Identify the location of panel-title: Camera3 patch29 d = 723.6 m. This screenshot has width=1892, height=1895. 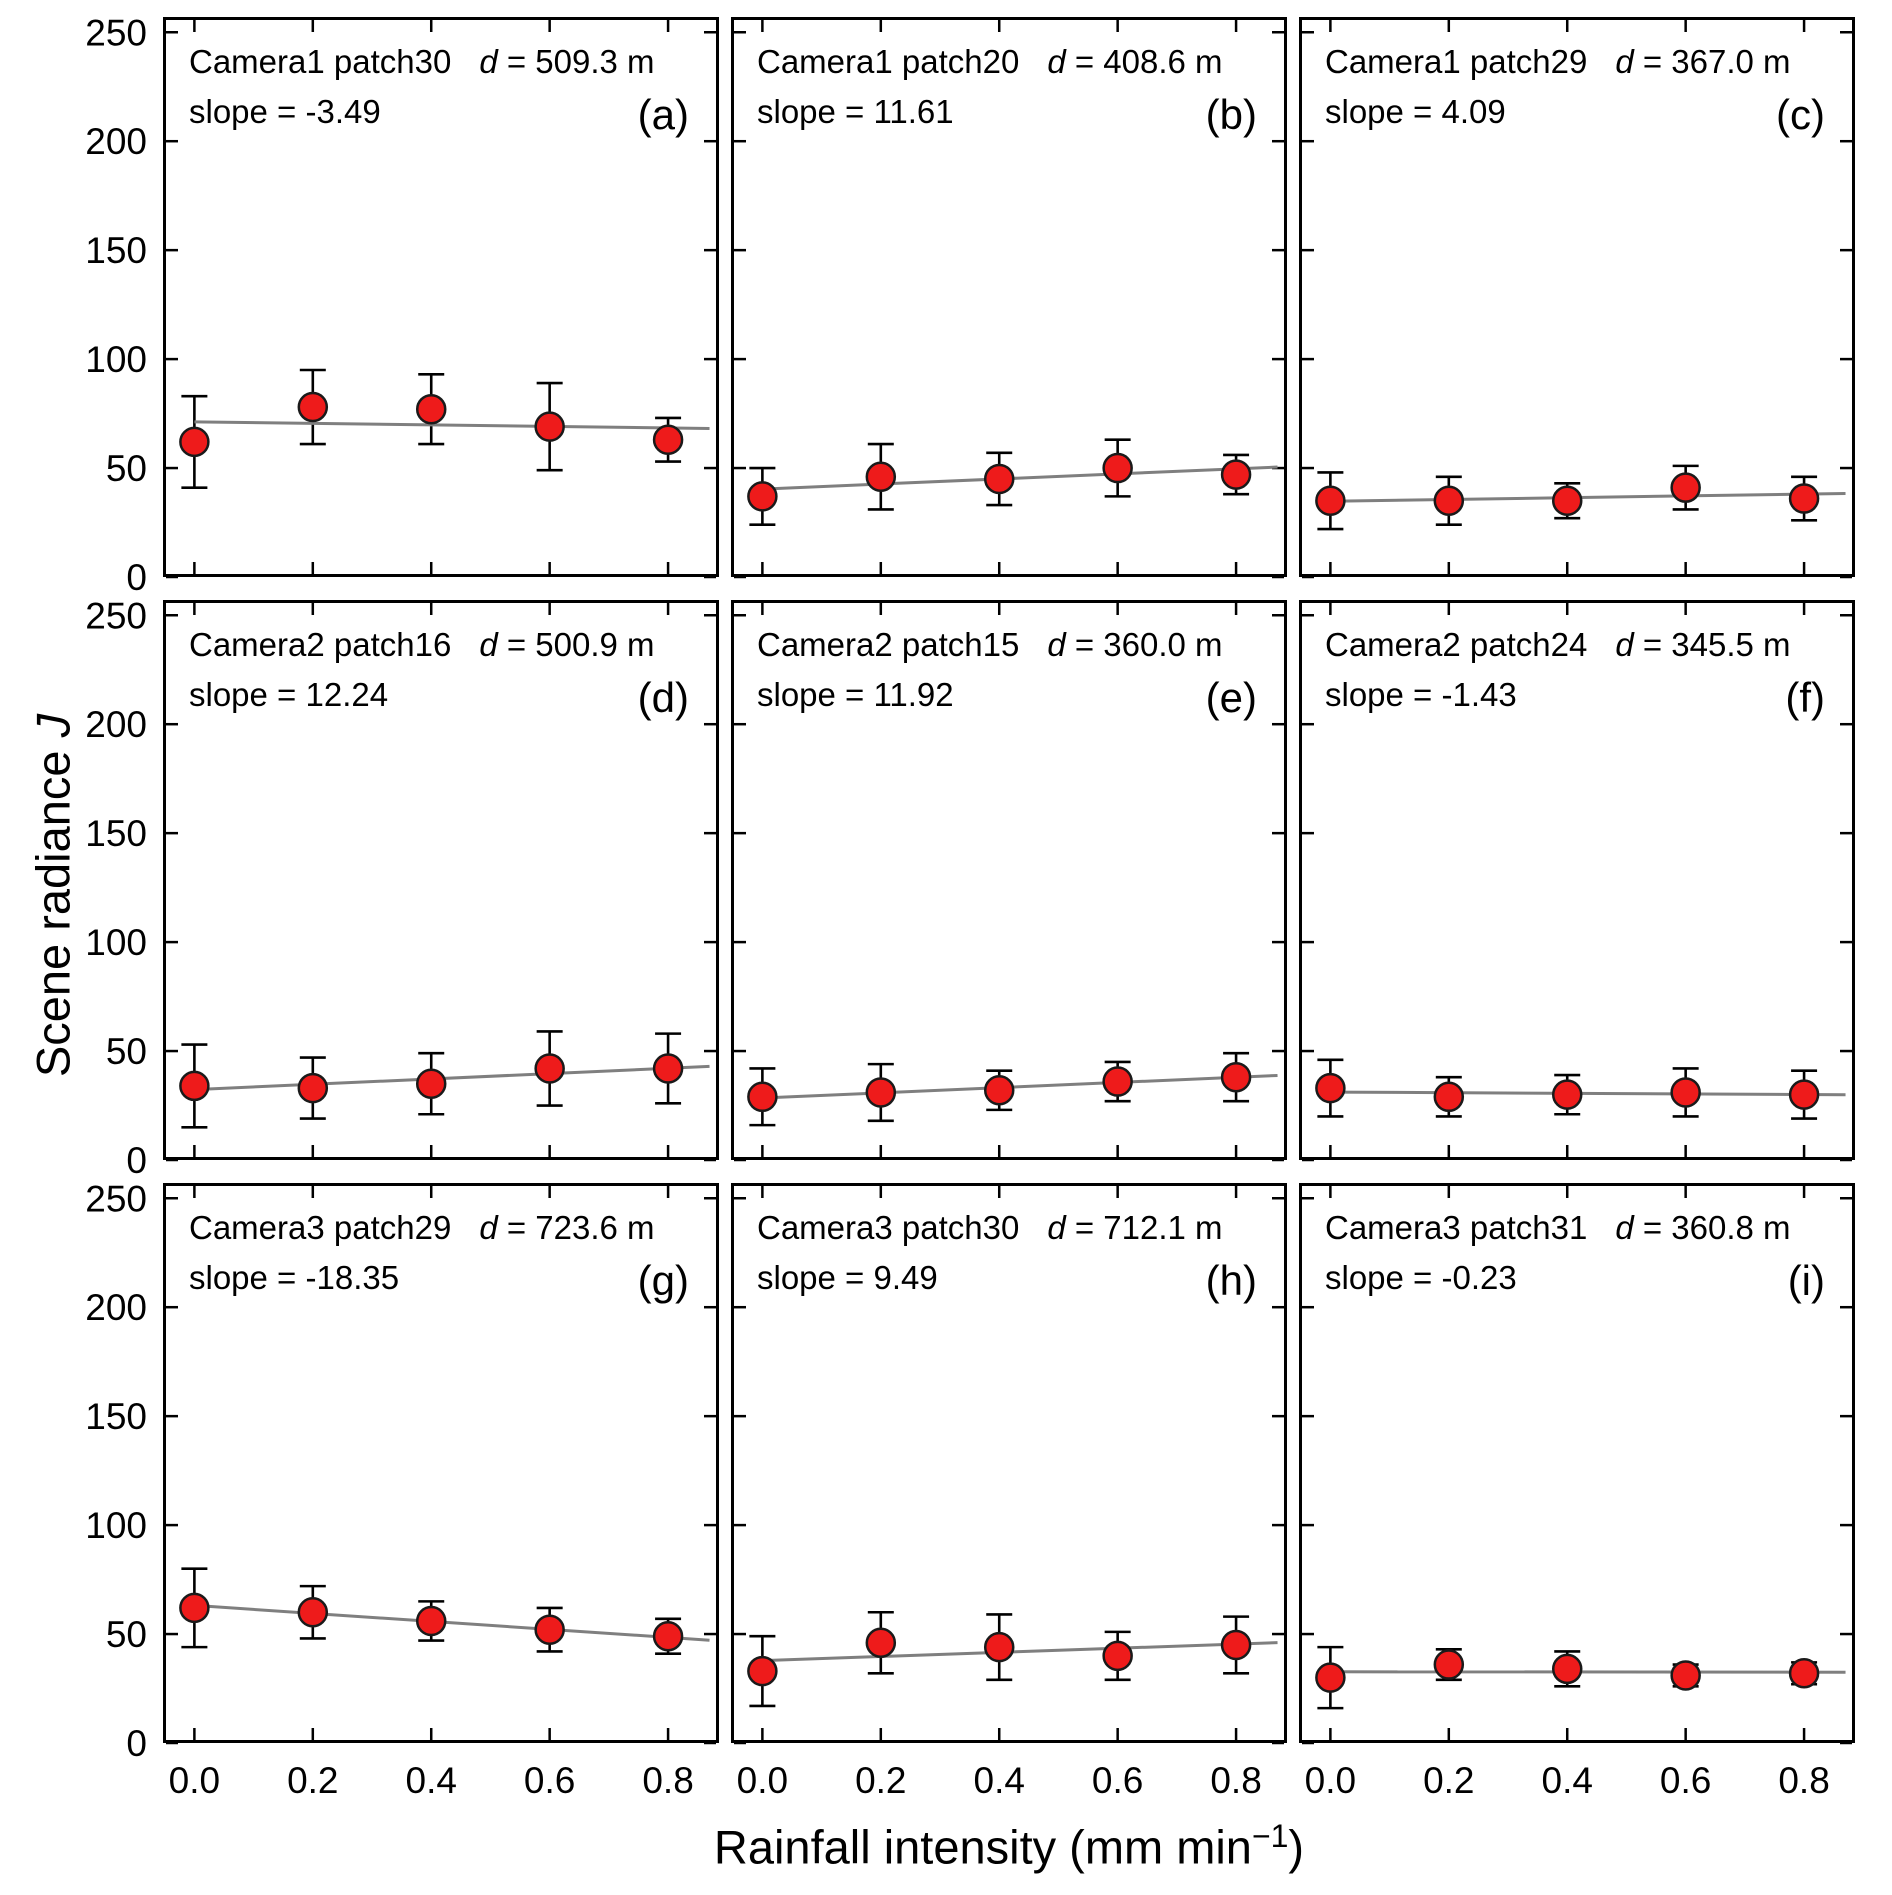
(422, 1227).